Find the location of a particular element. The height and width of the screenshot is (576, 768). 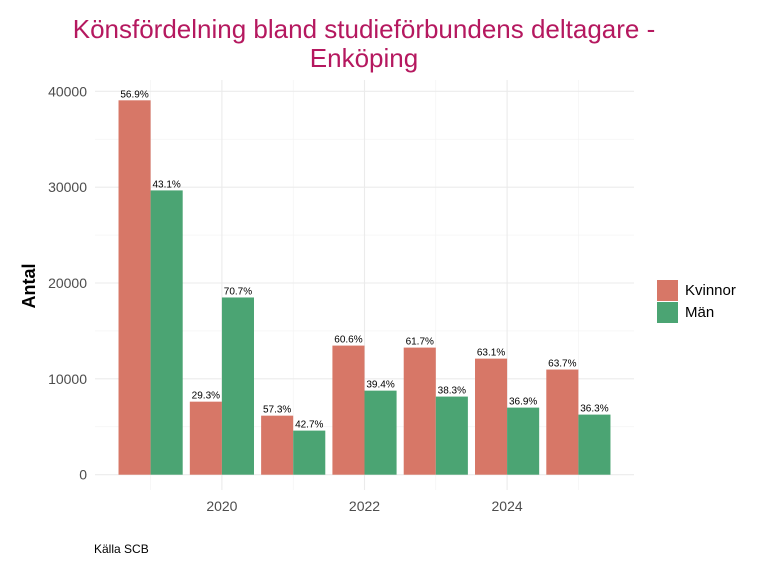

data-label: 36.9% is located at coordinates (523, 402).